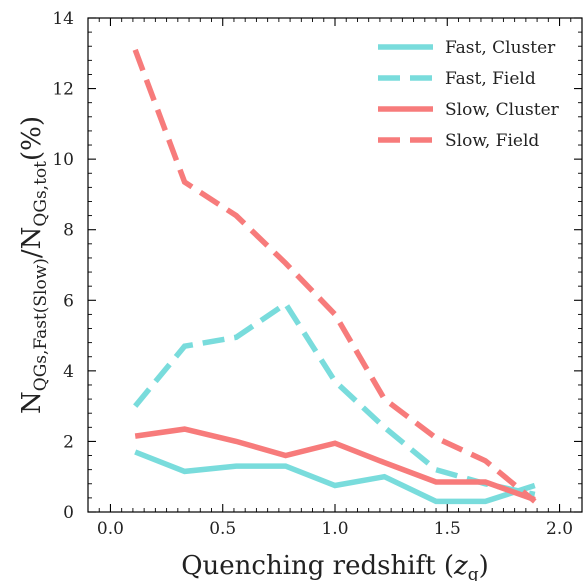  Describe the element at coordinates (63, 90) in the screenshot. I see `y-tick-label: 12` at that location.